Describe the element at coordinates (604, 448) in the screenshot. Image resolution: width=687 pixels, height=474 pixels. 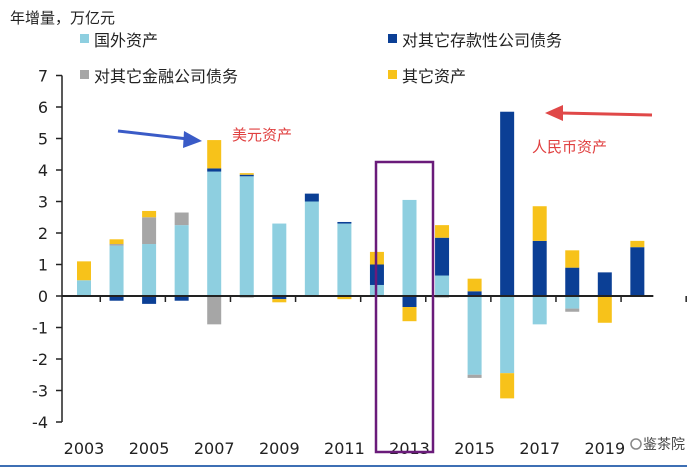
I see `x-tick-label: 2019` at that location.